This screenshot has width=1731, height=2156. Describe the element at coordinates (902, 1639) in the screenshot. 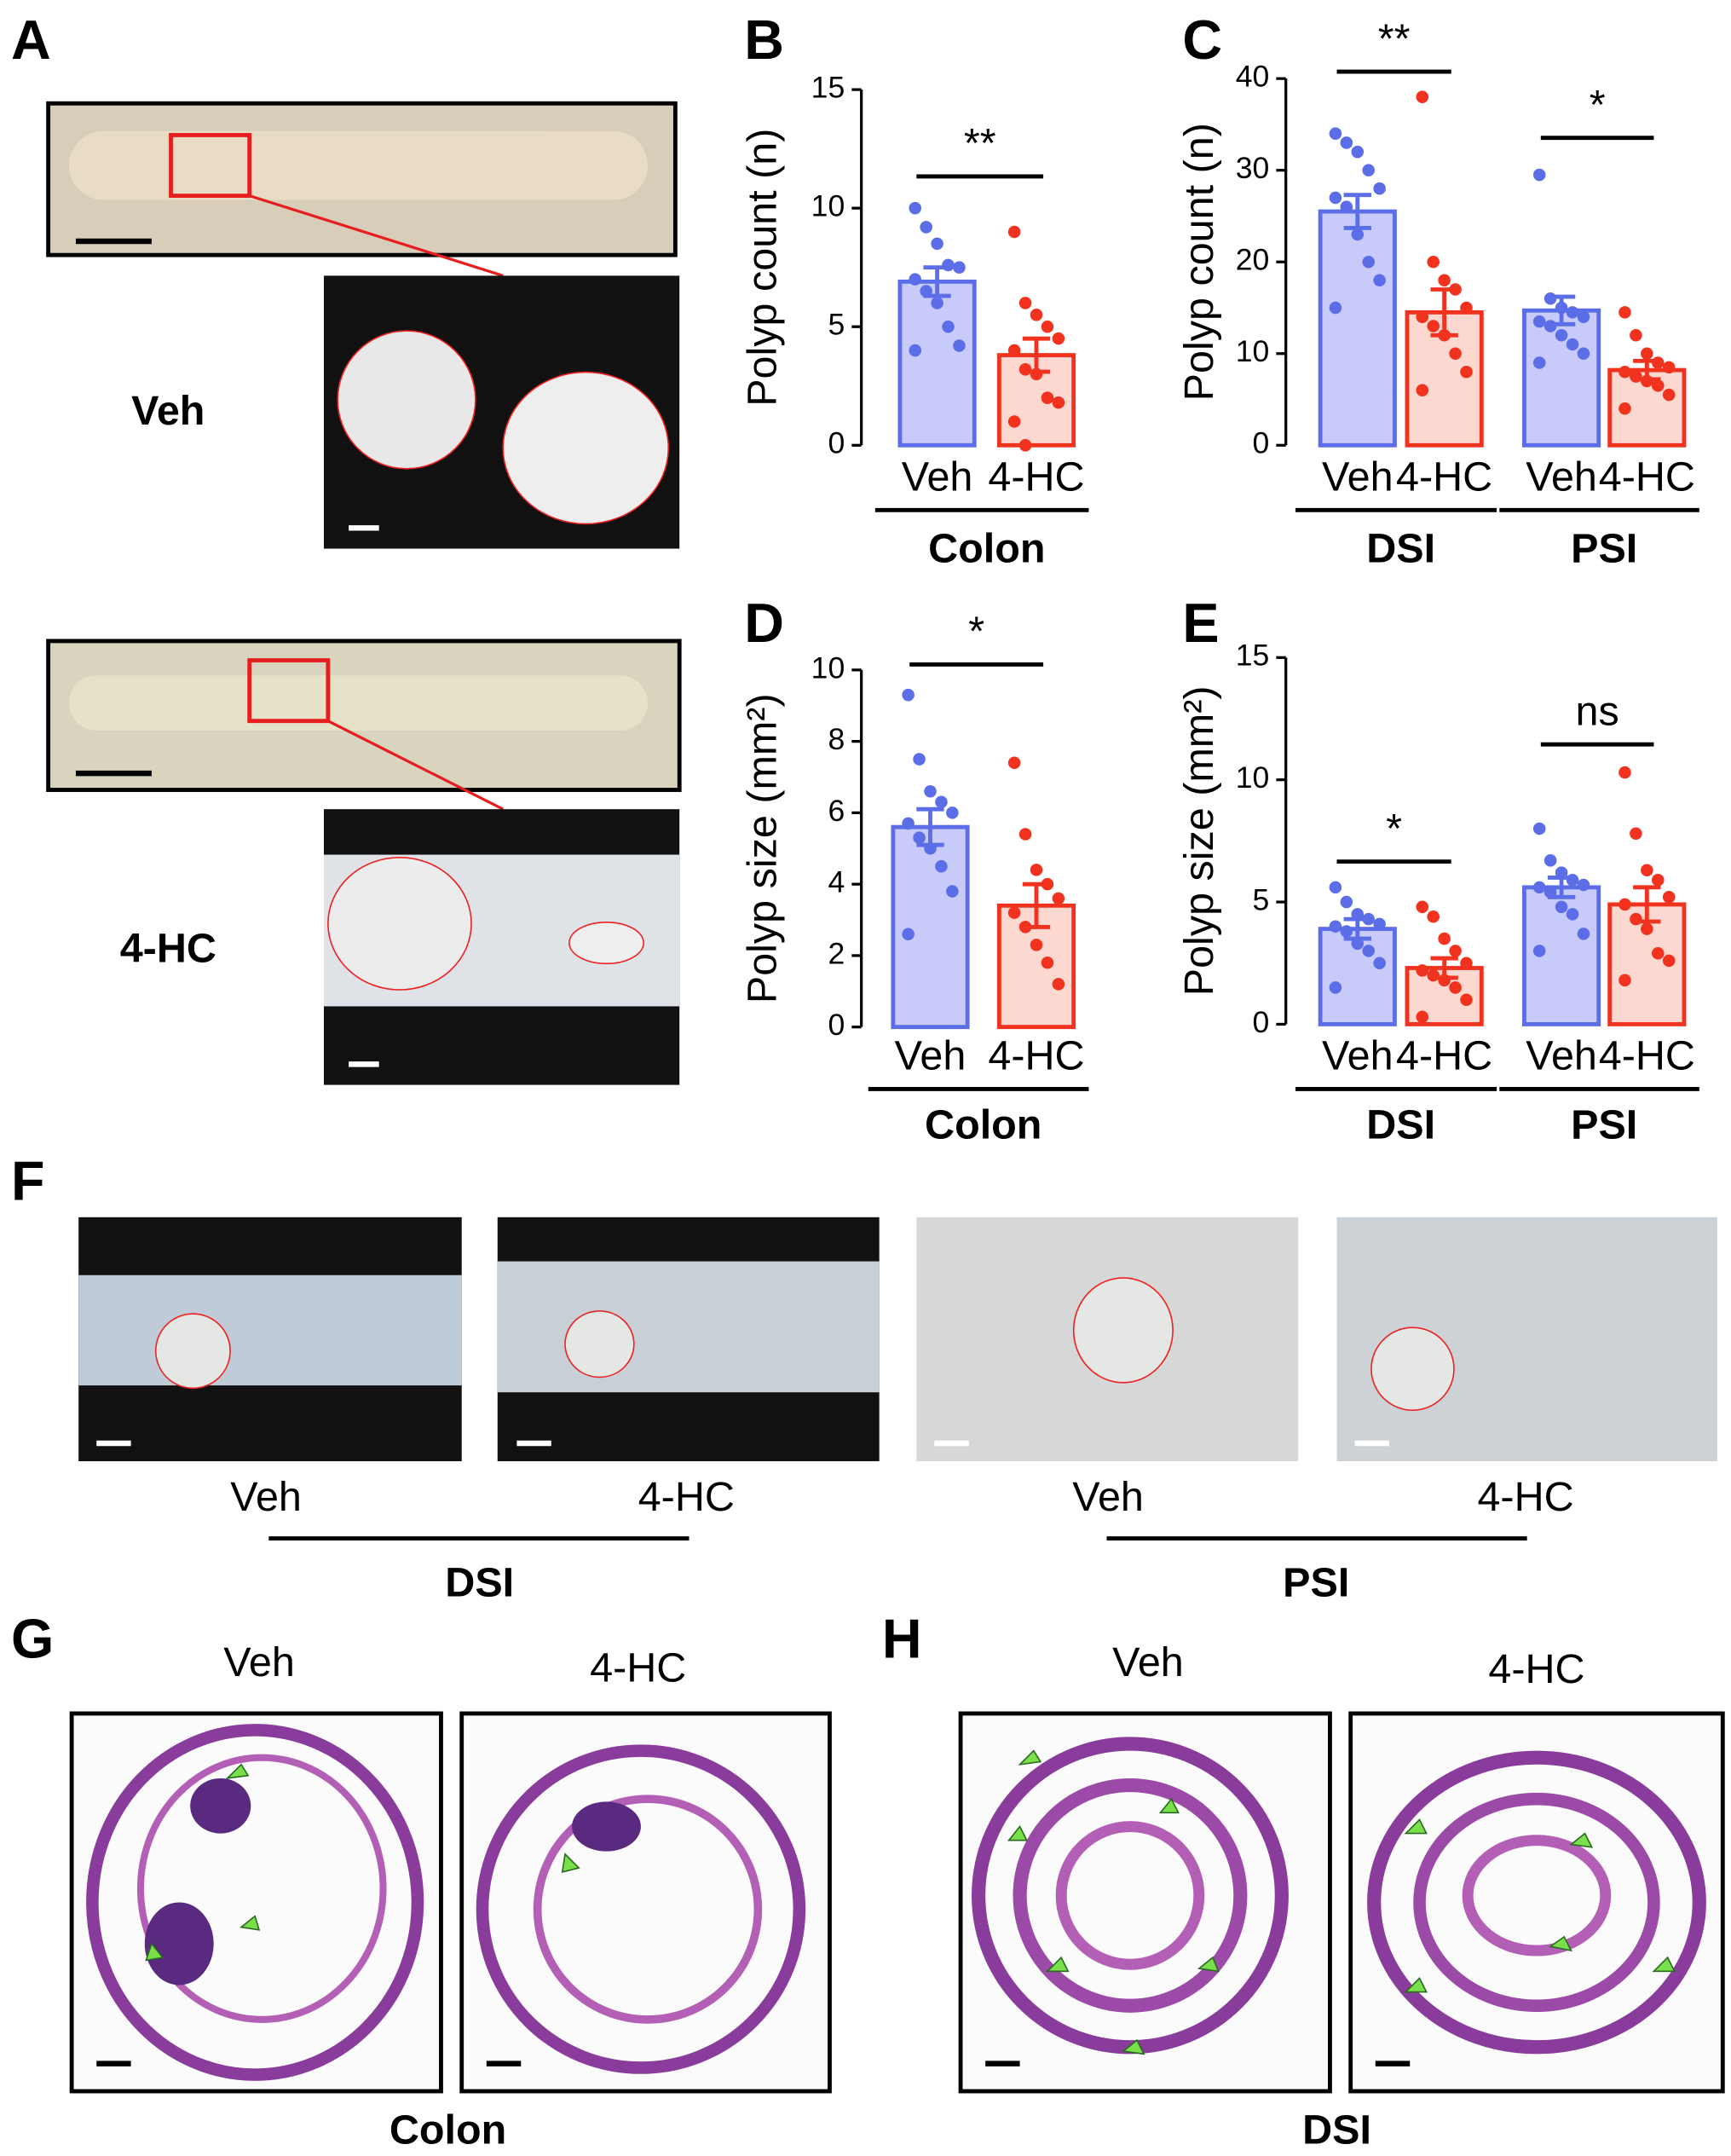

I see `panel-label: H` at that location.